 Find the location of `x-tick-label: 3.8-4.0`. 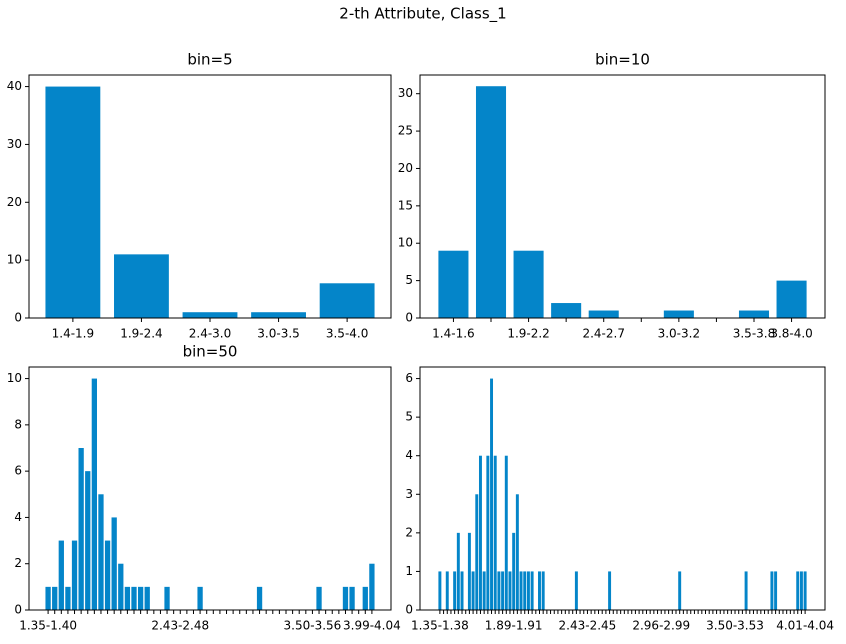

x-tick-label: 3.8-4.0 is located at coordinates (791, 334).